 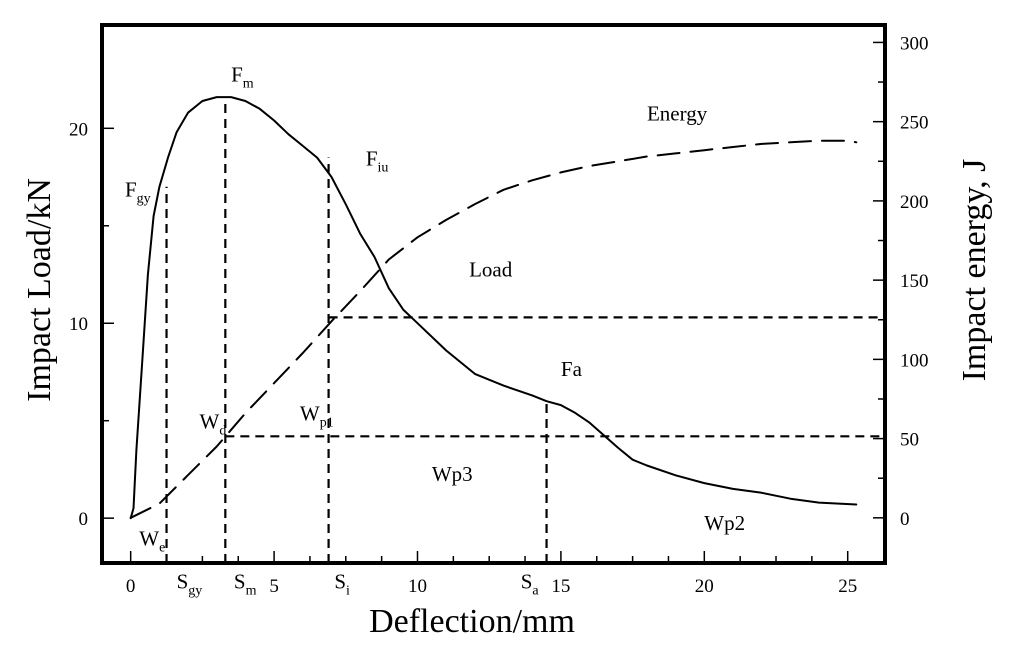 I want to click on y-right-tick-label: 50, so click(x=909, y=440).